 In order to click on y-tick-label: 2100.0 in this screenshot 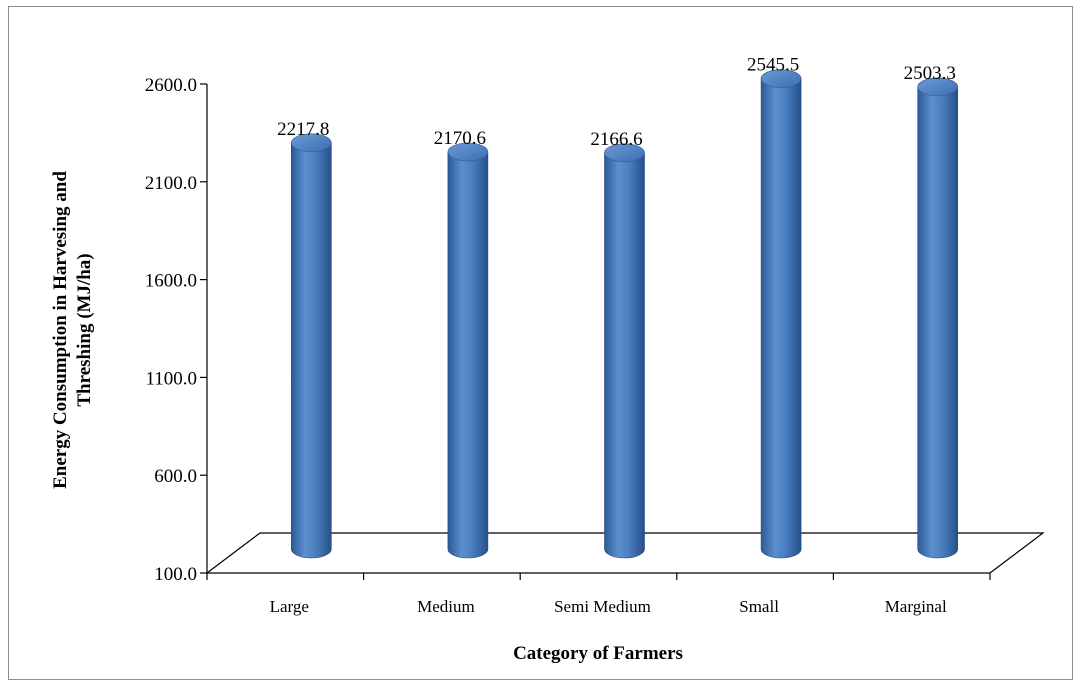, I will do `click(171, 183)`.